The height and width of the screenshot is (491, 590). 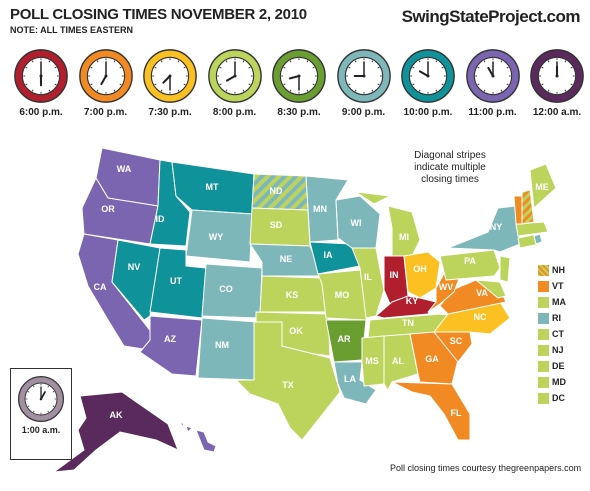 What do you see at coordinates (431, 411) in the screenshot?
I see `state-fl` at bounding box center [431, 411].